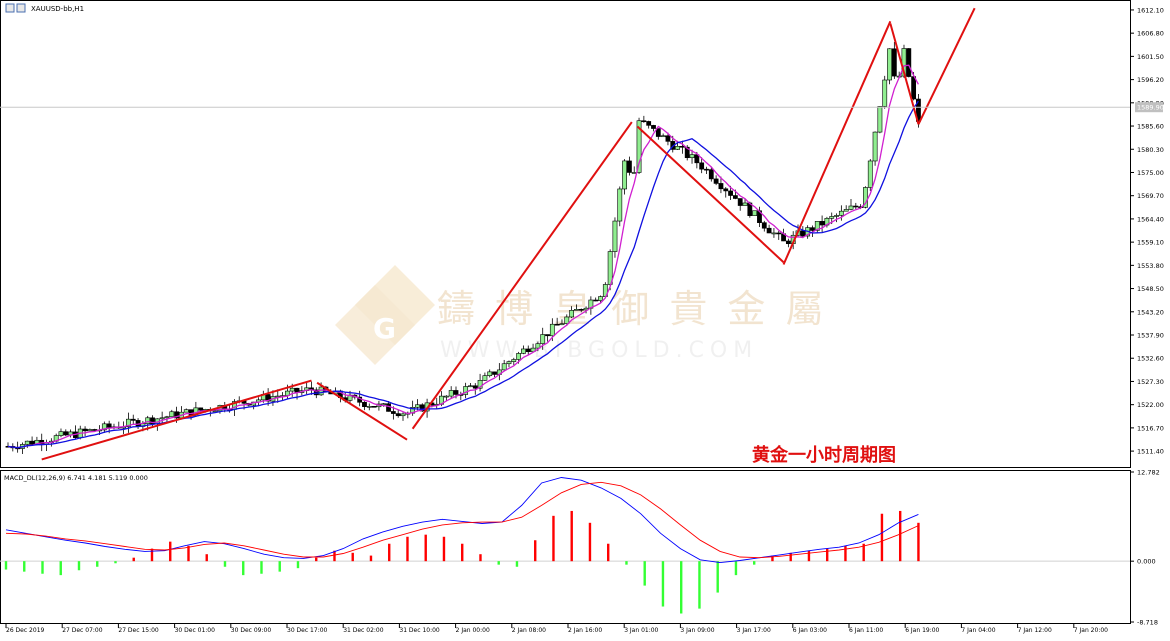 Image resolution: width=1170 pixels, height=641 pixels. What do you see at coordinates (76, 478) in the screenshot?
I see `macd-indicator-label: MACD_DL(12,26,9) 6.741 4.181 5.119 0.000` at bounding box center [76, 478].